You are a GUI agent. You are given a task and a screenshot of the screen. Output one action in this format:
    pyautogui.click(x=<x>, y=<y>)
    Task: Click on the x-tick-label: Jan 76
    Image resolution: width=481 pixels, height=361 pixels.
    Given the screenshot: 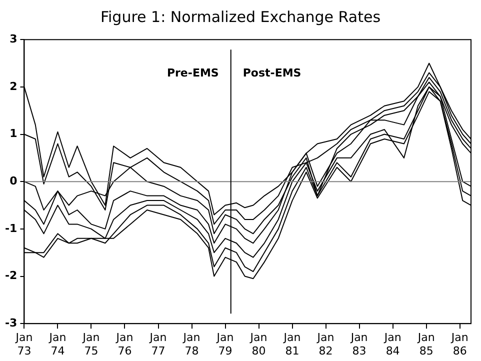 What is the action you would take?
    pyautogui.click(x=124, y=344)
    